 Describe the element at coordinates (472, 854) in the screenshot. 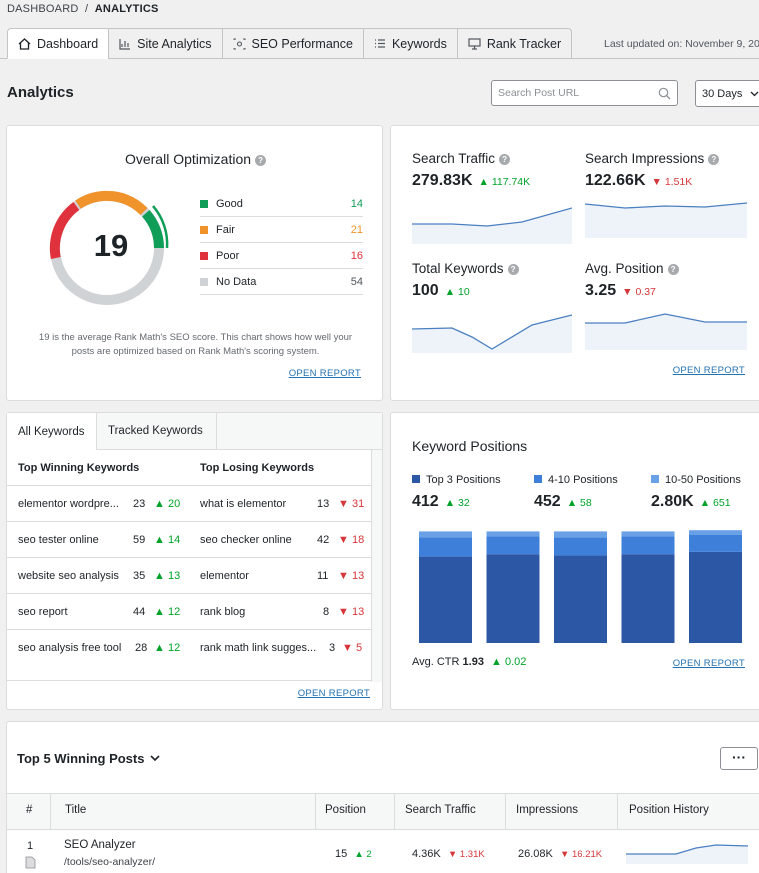

I see `change-value: 1.31K` at that location.